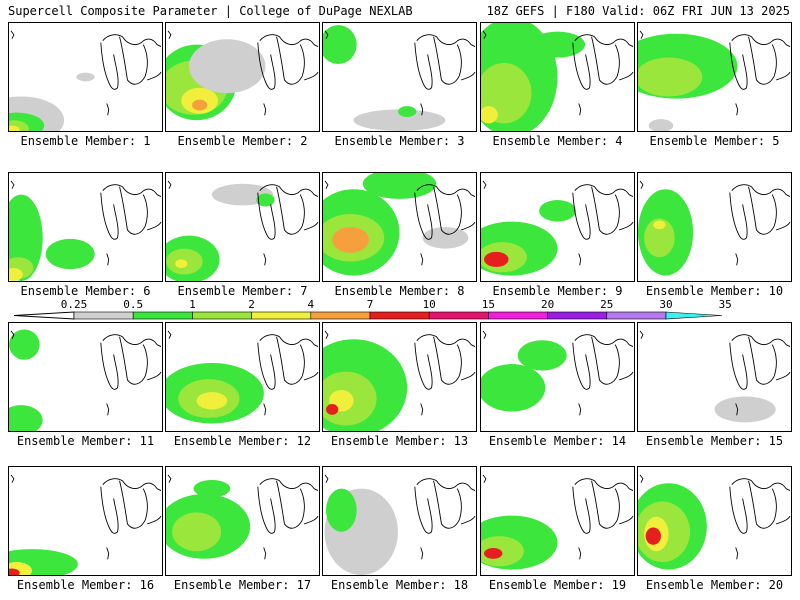 The height and width of the screenshot is (600, 800). I want to click on ensemble-member-label: Ensemble Member: 9, so click(557, 291).